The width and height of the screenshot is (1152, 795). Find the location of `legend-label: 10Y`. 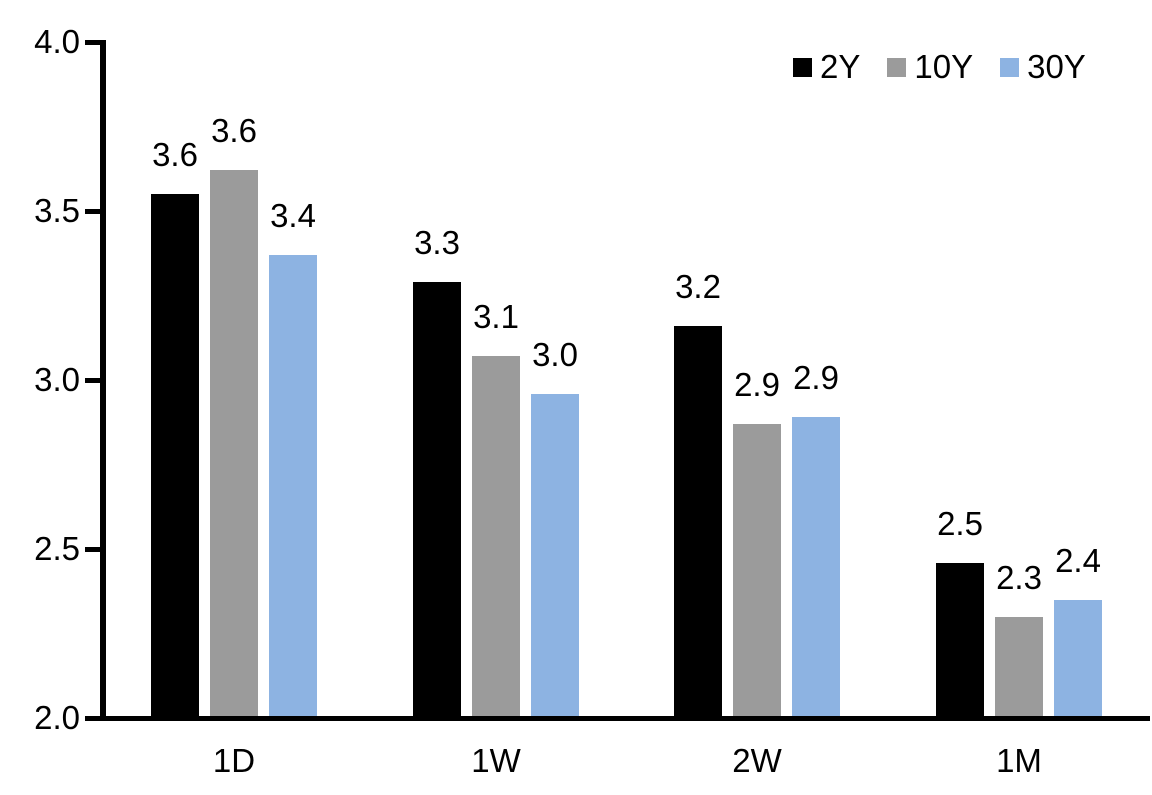

legend-label: 10Y is located at coordinates (944, 66).